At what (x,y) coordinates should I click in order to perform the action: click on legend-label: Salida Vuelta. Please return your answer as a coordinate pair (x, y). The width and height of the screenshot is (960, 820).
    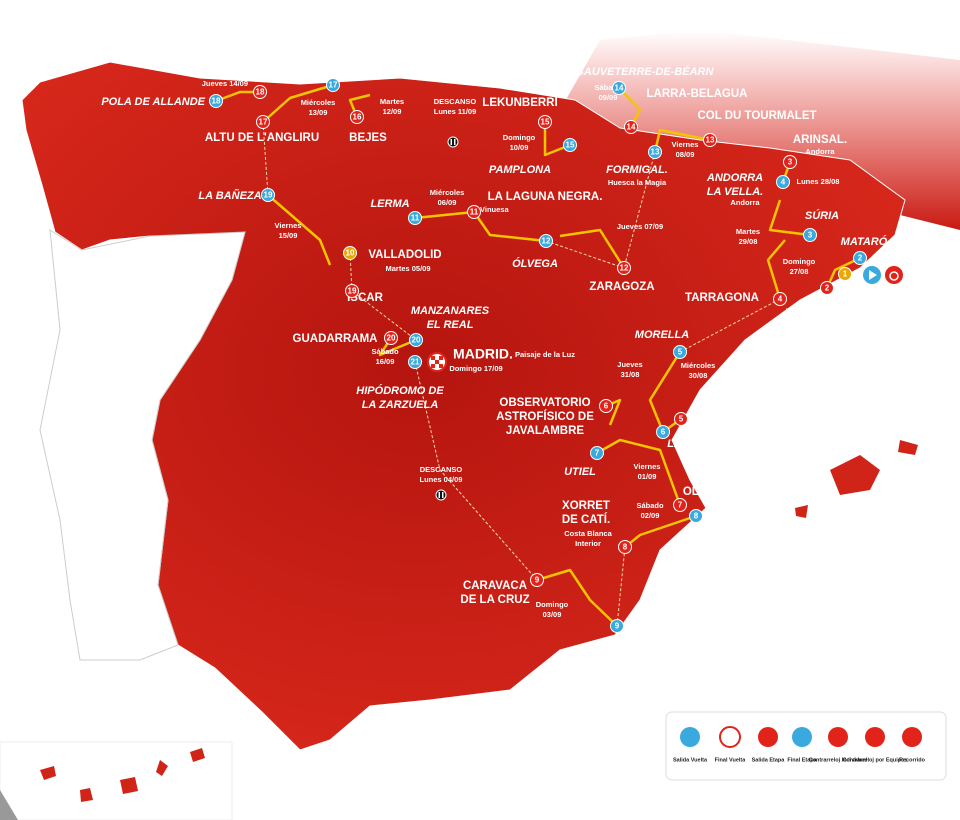
    Looking at the image, I should click on (690, 760).